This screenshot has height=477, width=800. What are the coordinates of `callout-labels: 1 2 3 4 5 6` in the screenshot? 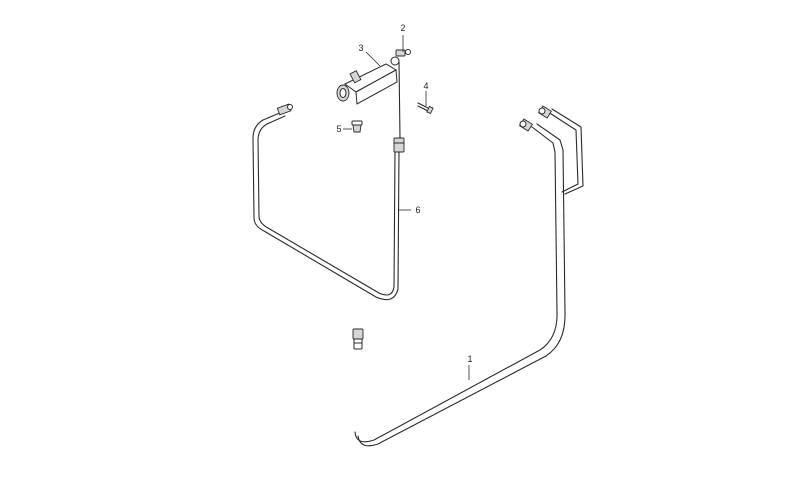 It's located at (404, 193).